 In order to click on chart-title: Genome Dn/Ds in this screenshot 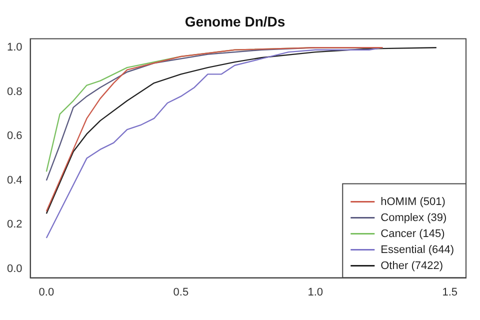, I will do `click(235, 21)`.